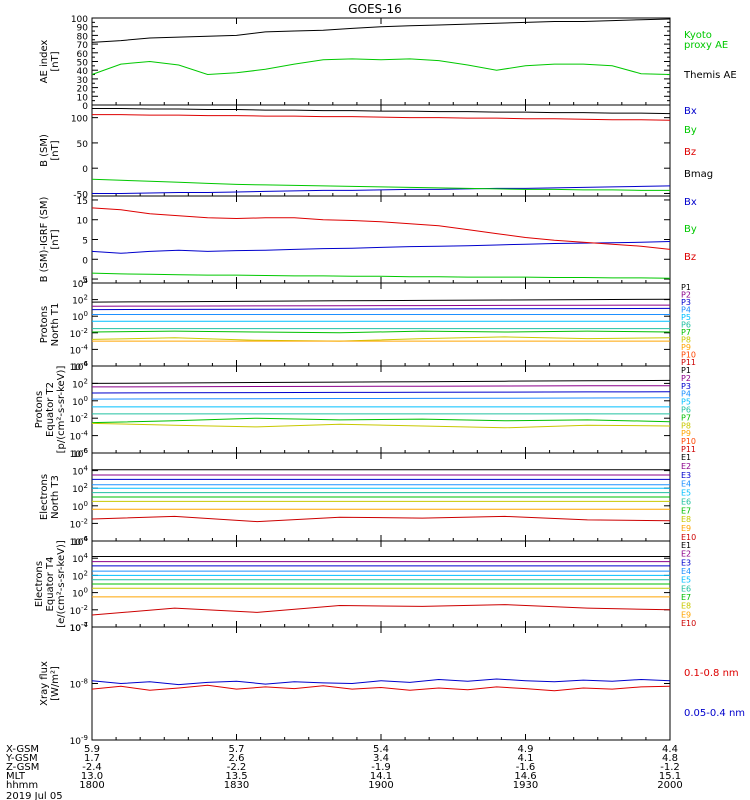 The width and height of the screenshot is (750, 800). What do you see at coordinates (686, 614) in the screenshot?
I see `legend-entry: E9` at bounding box center [686, 614].